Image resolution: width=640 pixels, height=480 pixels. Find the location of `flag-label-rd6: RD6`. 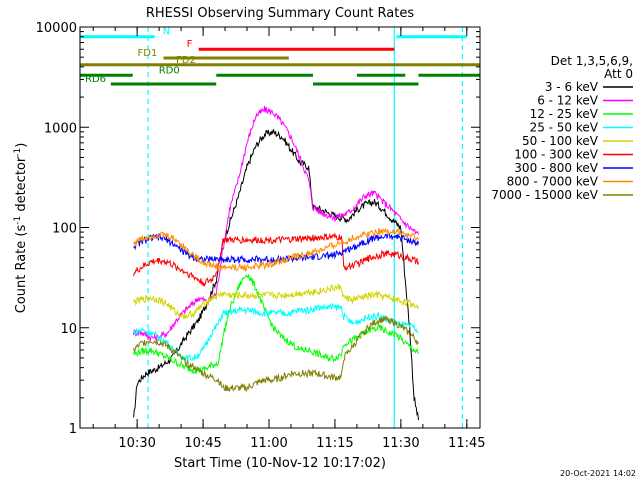

flag-label-rd6: RD6 is located at coordinates (95, 79).